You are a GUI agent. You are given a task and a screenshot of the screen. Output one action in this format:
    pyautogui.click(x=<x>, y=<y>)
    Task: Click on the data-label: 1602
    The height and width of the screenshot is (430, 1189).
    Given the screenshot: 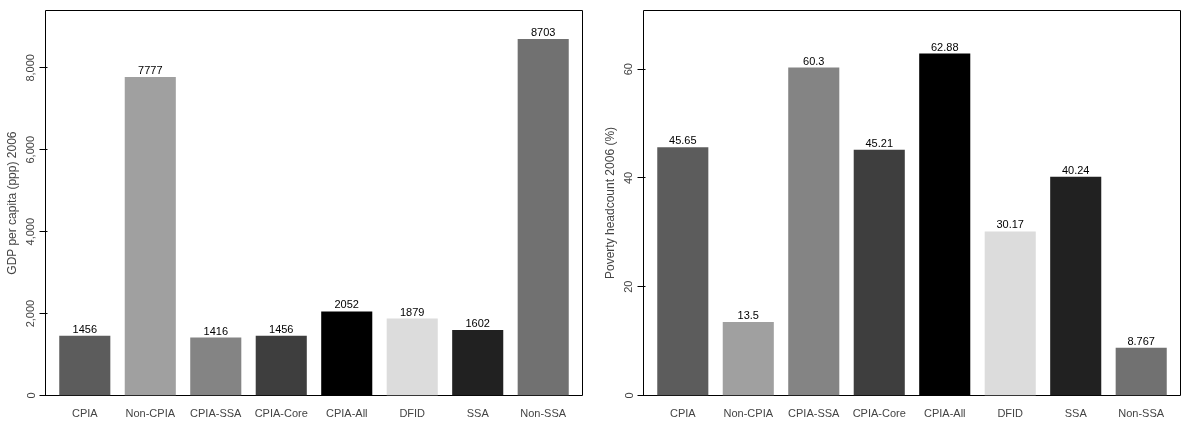 What is the action you would take?
    pyautogui.click(x=477, y=322)
    